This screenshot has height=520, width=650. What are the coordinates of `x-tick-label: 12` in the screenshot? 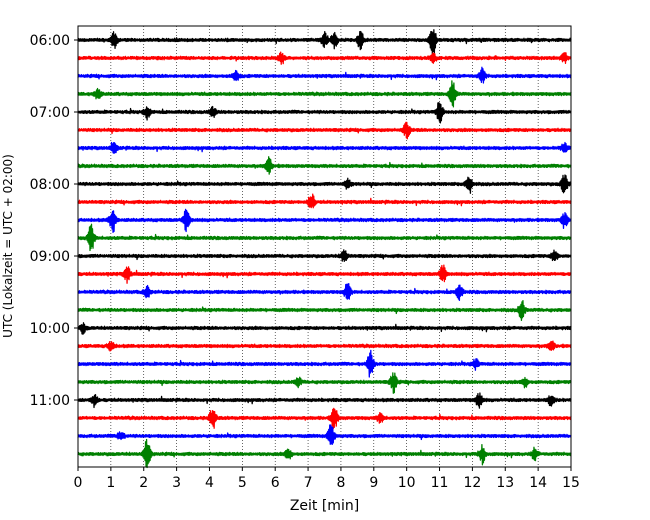 It's located at (472, 483).